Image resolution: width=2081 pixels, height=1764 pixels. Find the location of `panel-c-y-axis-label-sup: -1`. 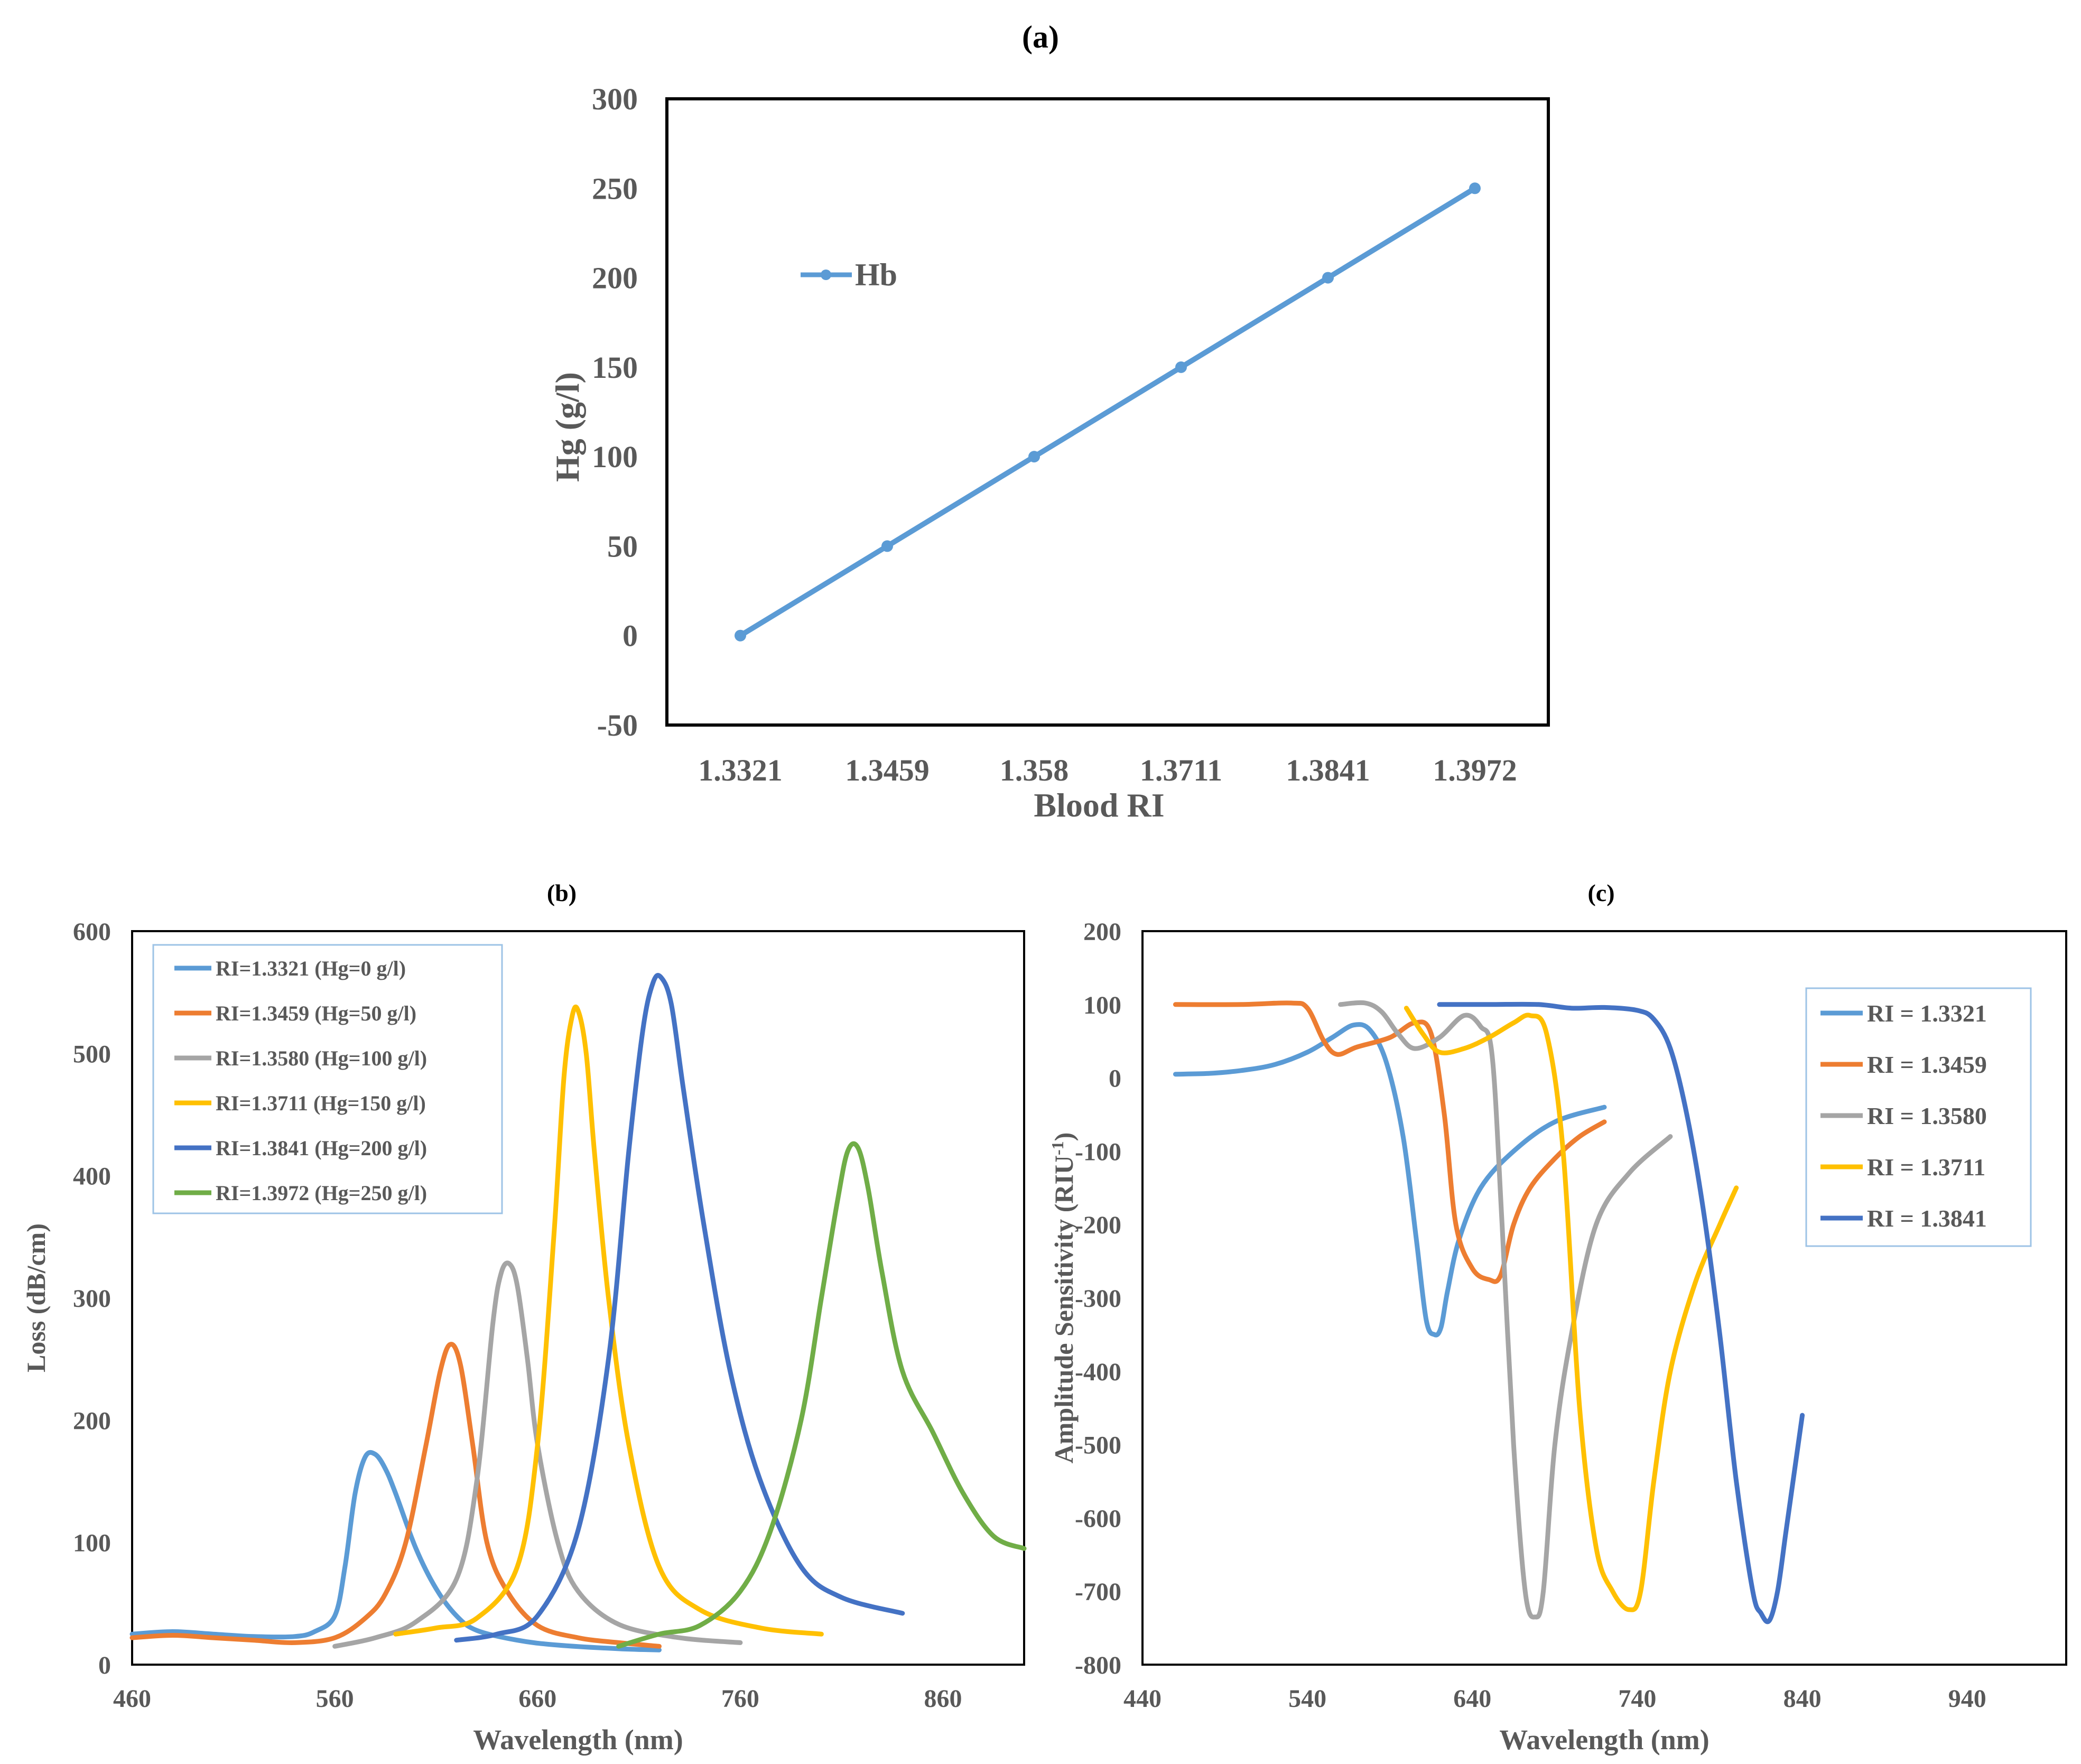

panel-c-y-axis-label-sup: -1 is located at coordinates (1057, 1148).